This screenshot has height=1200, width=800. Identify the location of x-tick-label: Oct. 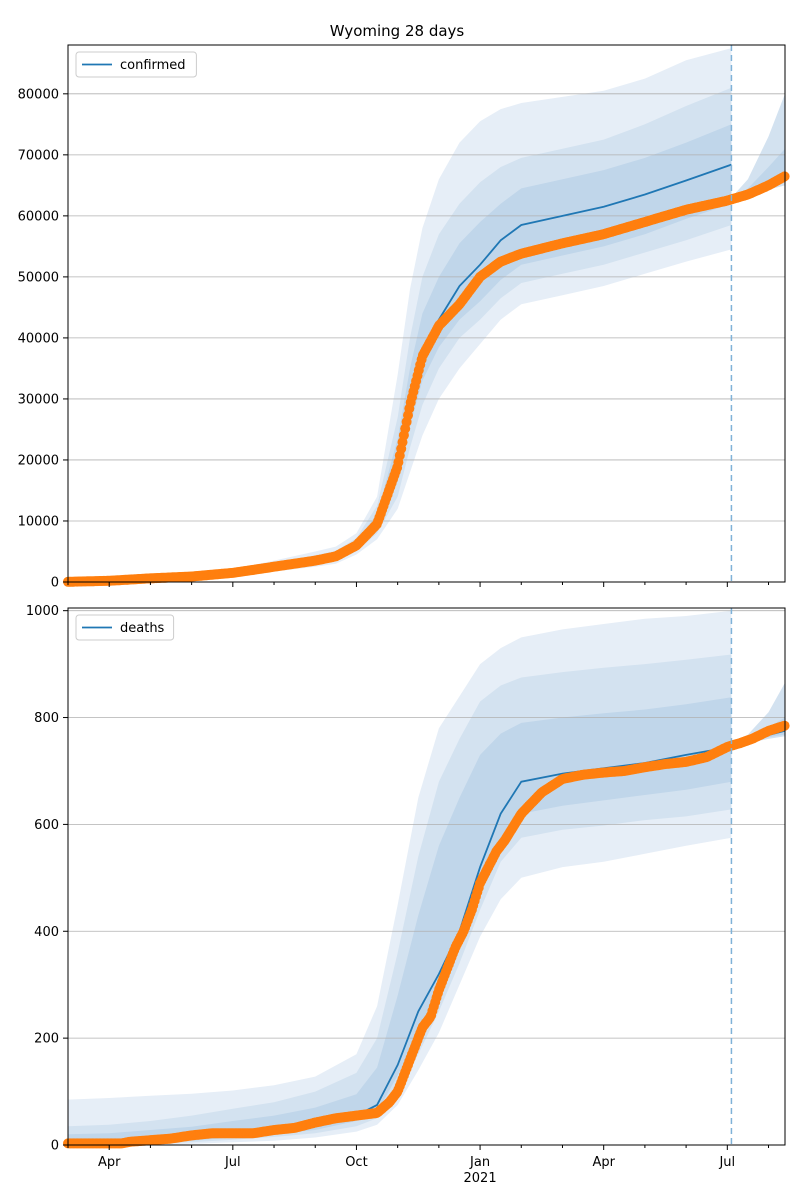
(356, 1162).